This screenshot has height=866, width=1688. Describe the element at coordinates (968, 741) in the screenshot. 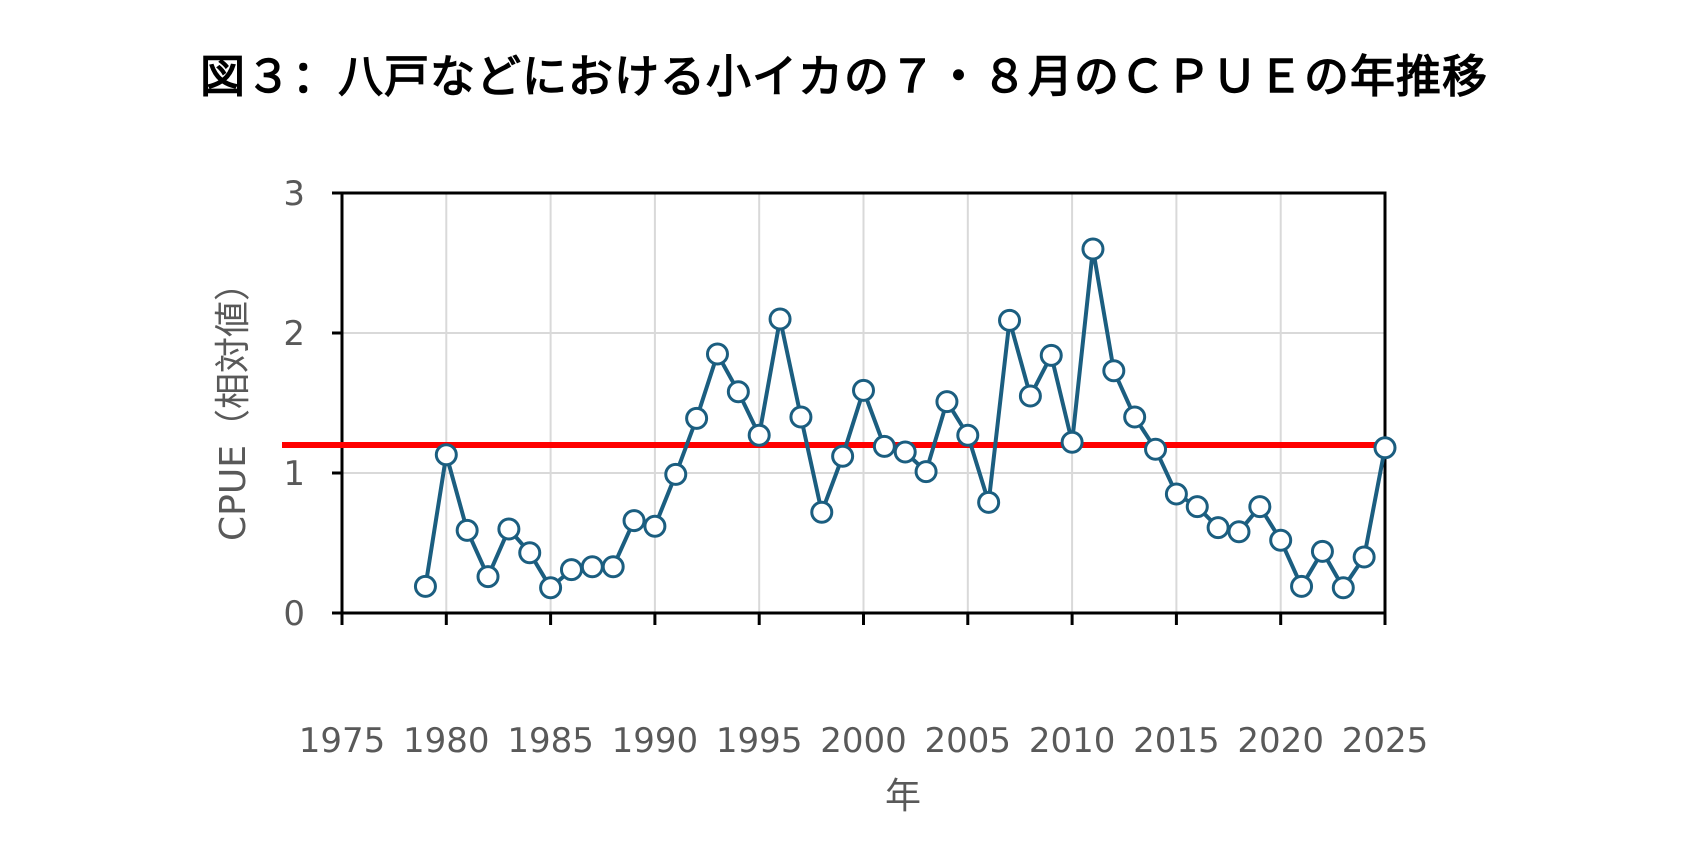

I see `x-tick-label: 2005` at that location.